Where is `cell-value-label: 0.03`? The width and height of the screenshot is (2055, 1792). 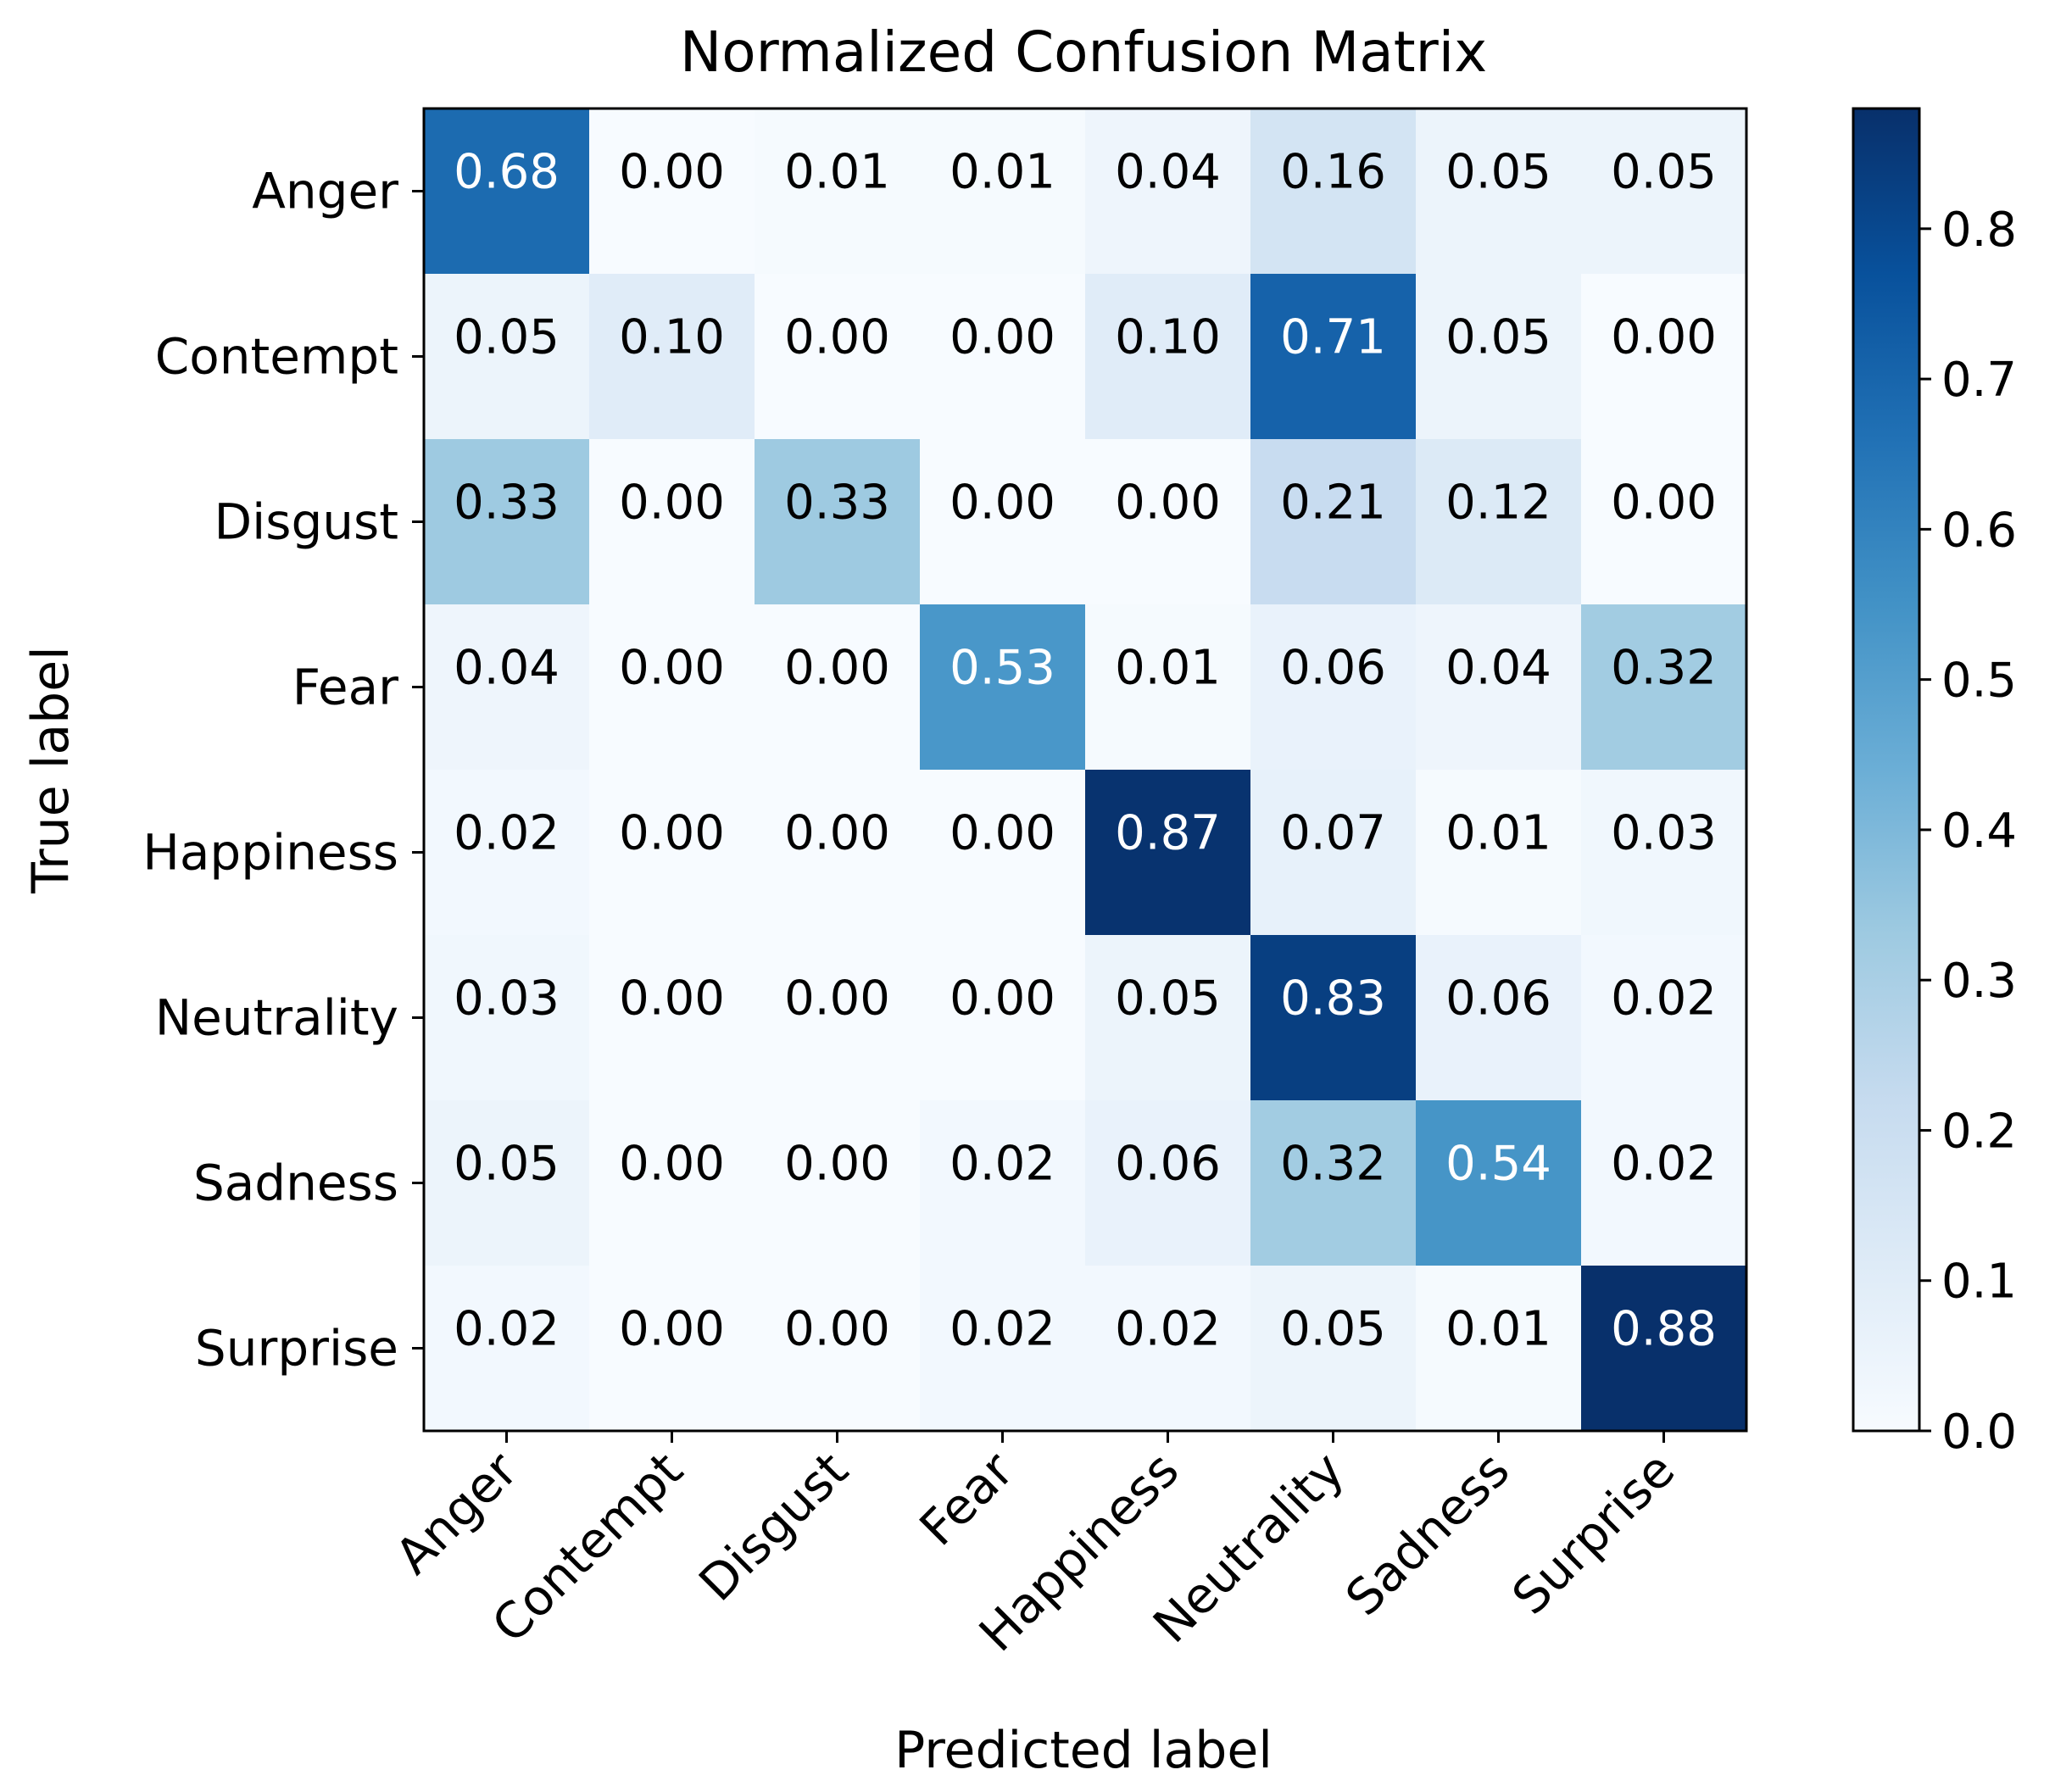
cell-value-label: 0.03 is located at coordinates (507, 999).